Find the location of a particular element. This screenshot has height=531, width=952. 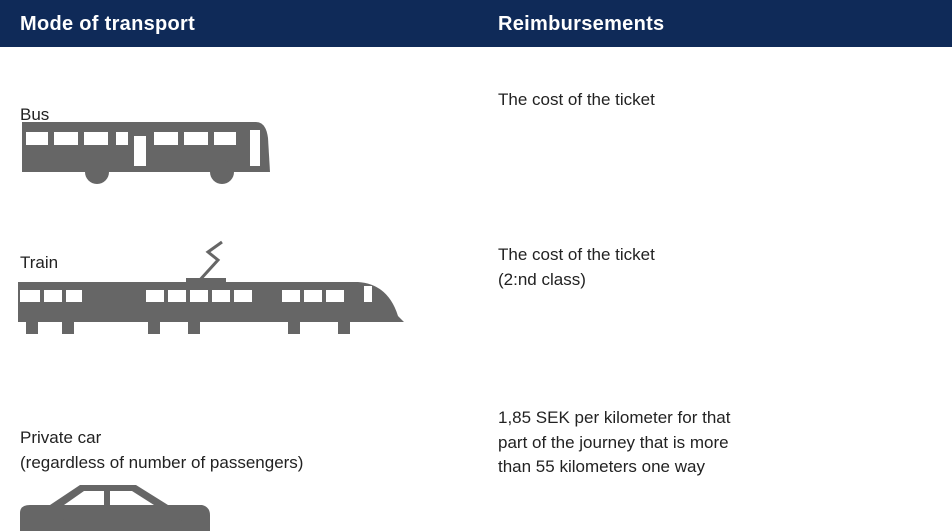

mode-text: (regardless of number of passengers) is located at coordinates (162, 462).